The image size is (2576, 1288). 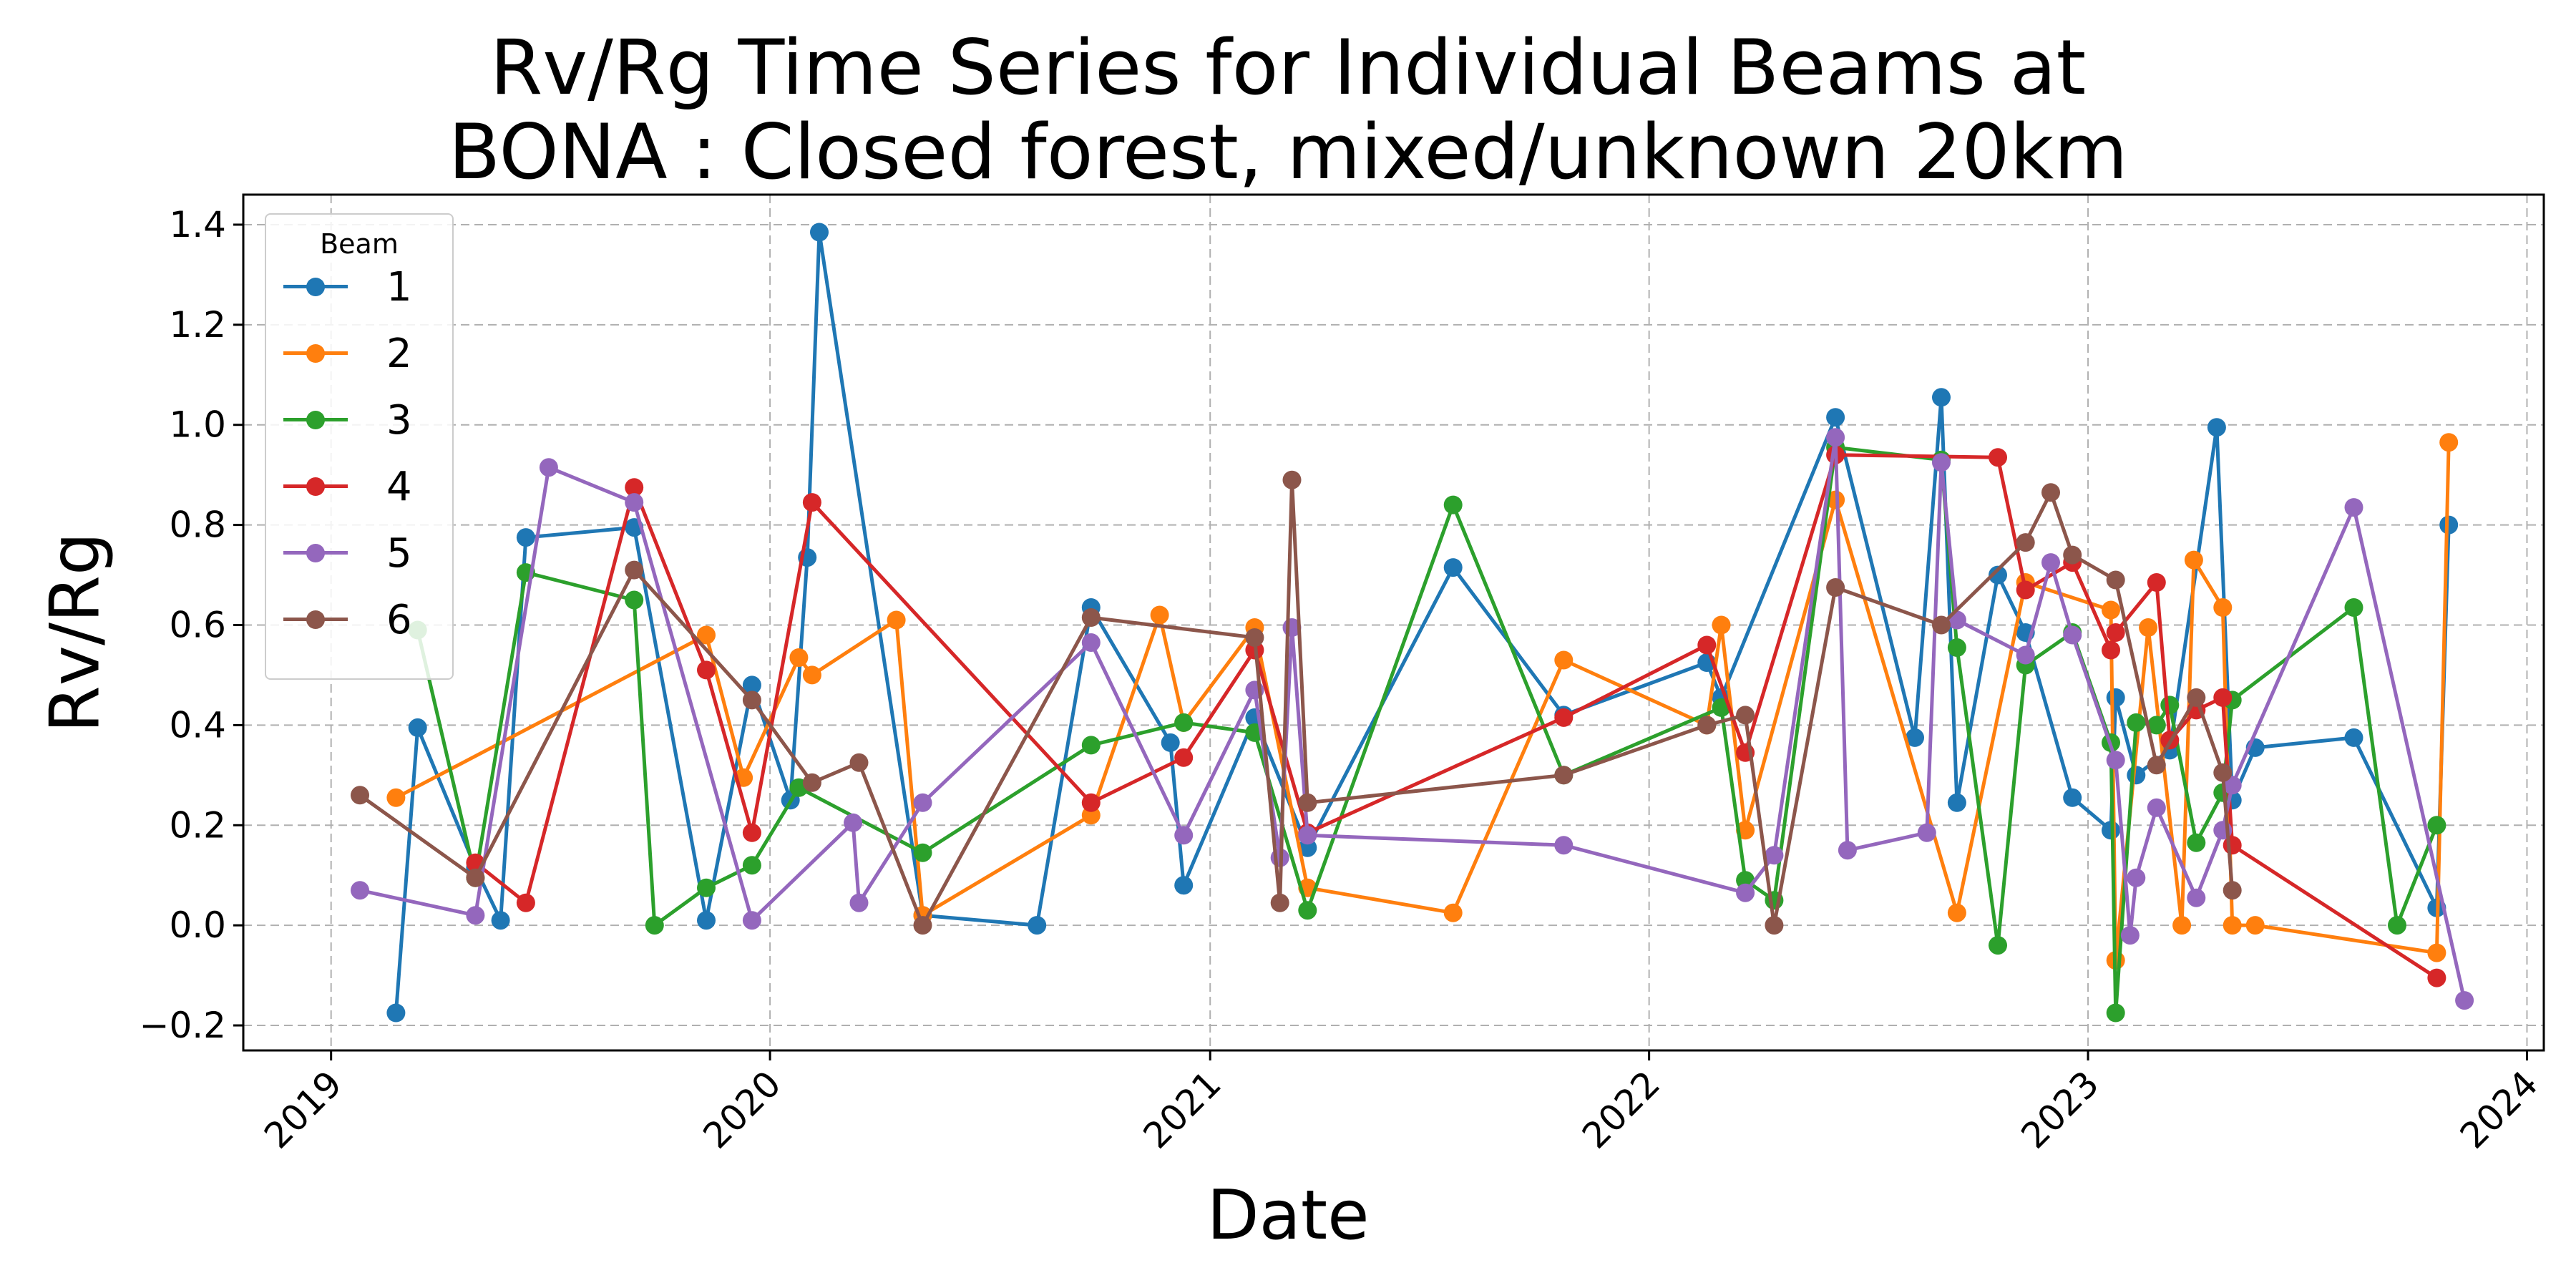 I want to click on y-tick-label: 0.0, so click(x=197, y=925).